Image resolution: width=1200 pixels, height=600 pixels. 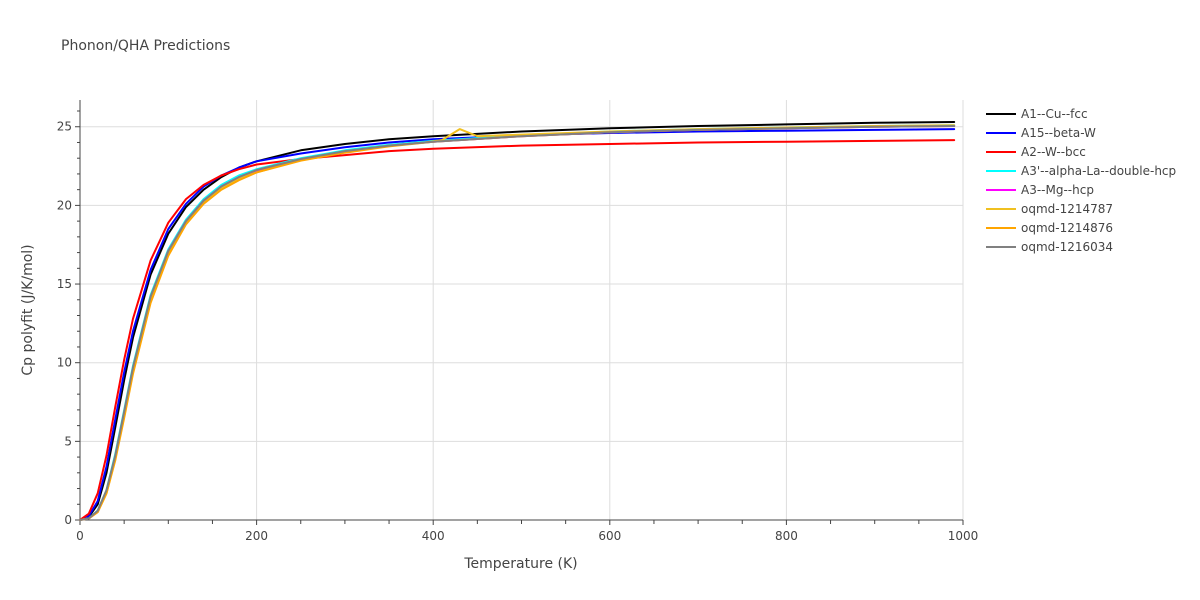 I want to click on legend-label: A1--Cu--fcc, so click(x=1054, y=114).